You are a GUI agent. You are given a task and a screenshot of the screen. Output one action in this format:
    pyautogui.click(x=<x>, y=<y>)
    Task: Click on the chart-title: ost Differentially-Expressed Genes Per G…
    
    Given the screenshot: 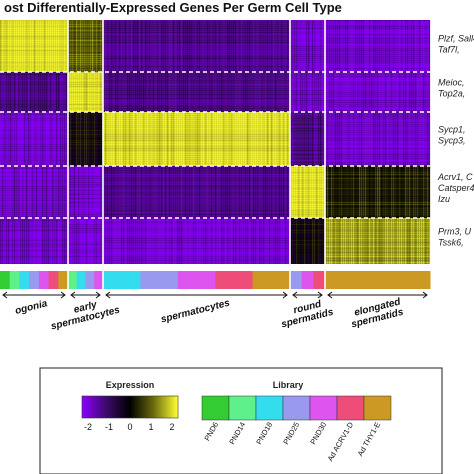 What is the action you would take?
    pyautogui.click(x=173, y=7)
    